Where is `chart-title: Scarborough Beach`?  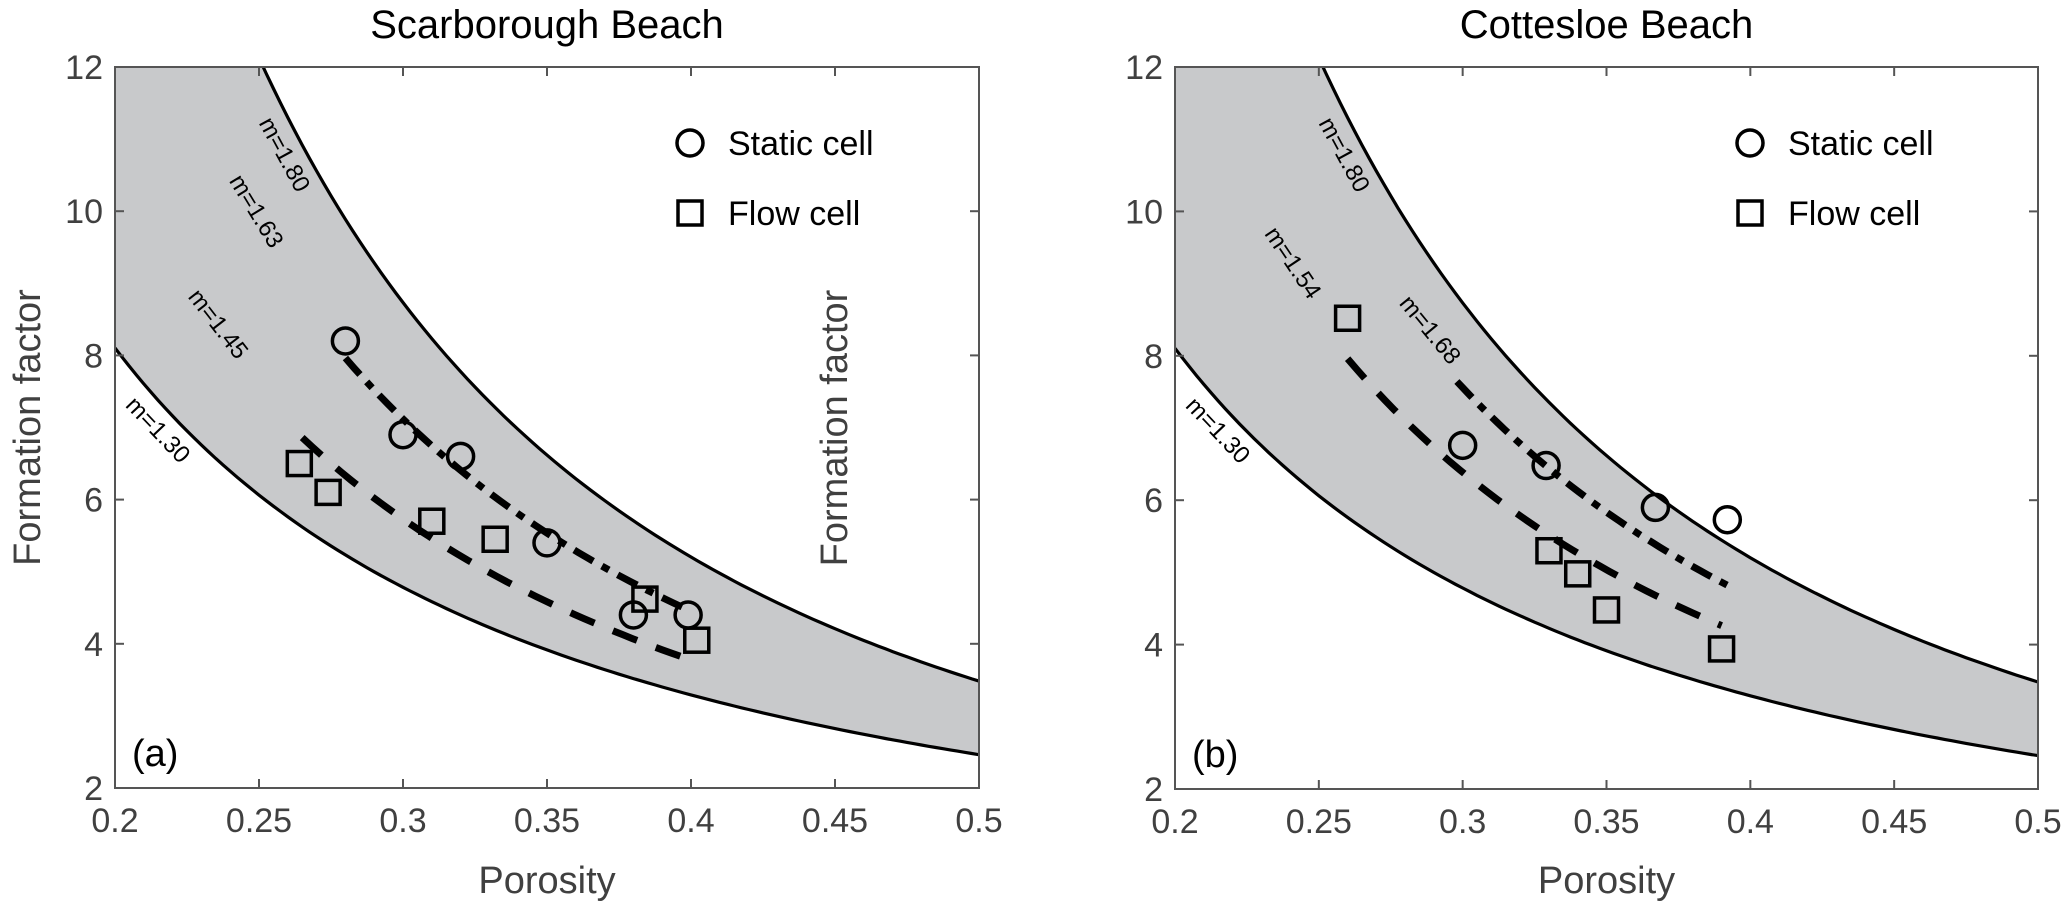
chart-title: Scarborough Beach is located at coordinates (547, 25).